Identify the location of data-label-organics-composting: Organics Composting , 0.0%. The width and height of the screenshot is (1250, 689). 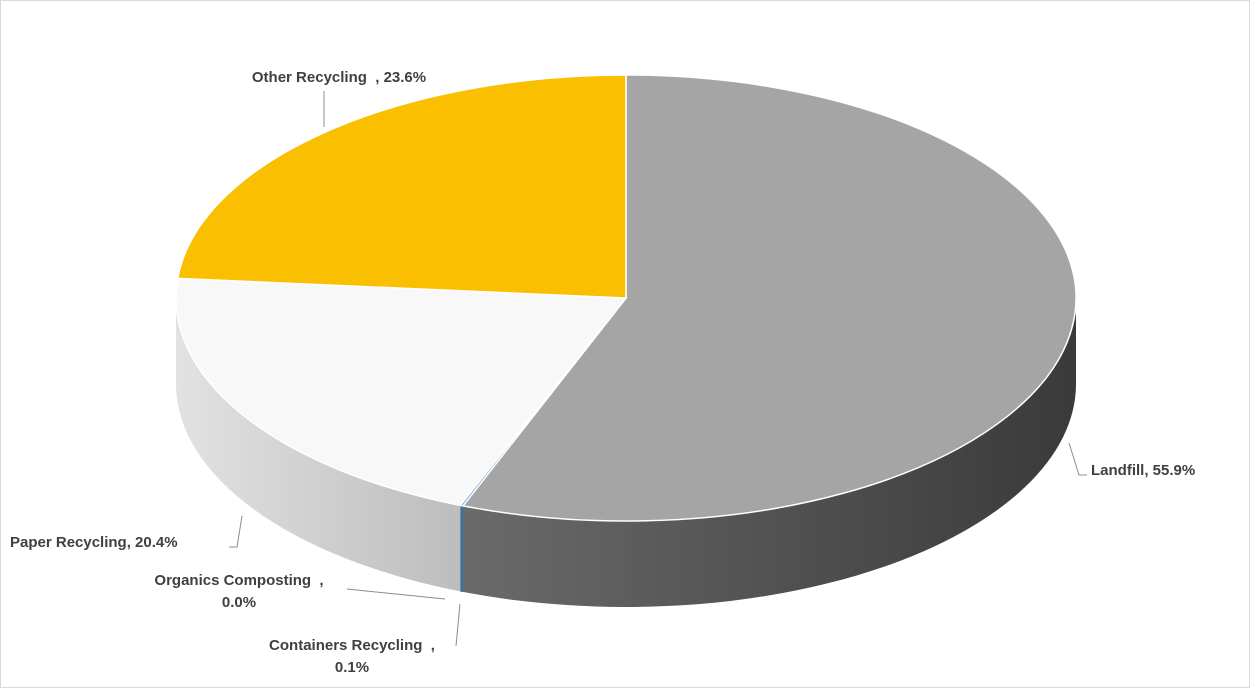
(238, 591).